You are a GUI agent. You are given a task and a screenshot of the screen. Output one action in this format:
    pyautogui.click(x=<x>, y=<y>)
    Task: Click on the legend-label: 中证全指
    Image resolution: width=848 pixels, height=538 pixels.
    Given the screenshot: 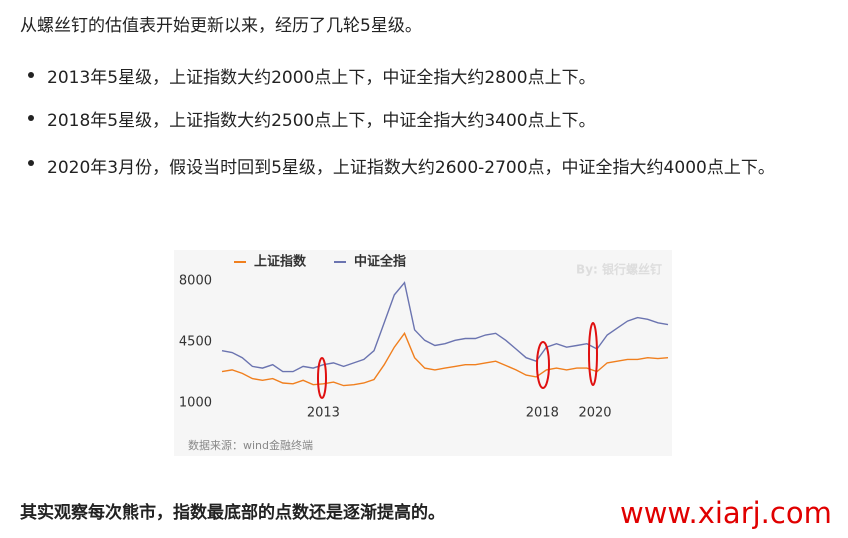 What is the action you would take?
    pyautogui.click(x=380, y=262)
    